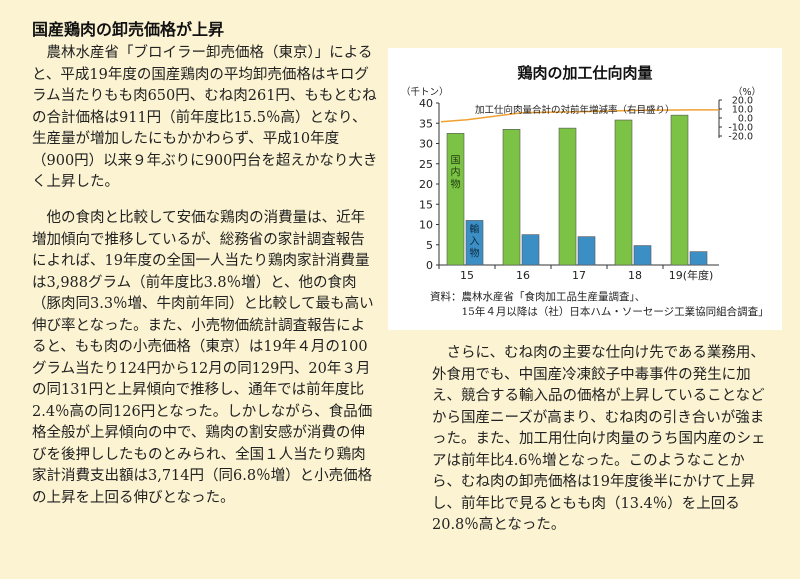 This screenshot has width=800, height=579. What do you see at coordinates (426, 123) in the screenshot?
I see `y-tick-label: 35` at bounding box center [426, 123].